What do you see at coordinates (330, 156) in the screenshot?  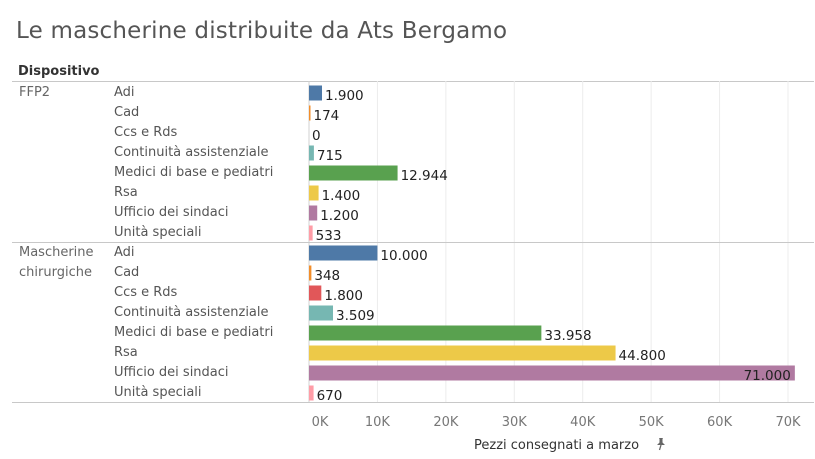 I see `data-label: 715` at bounding box center [330, 156].